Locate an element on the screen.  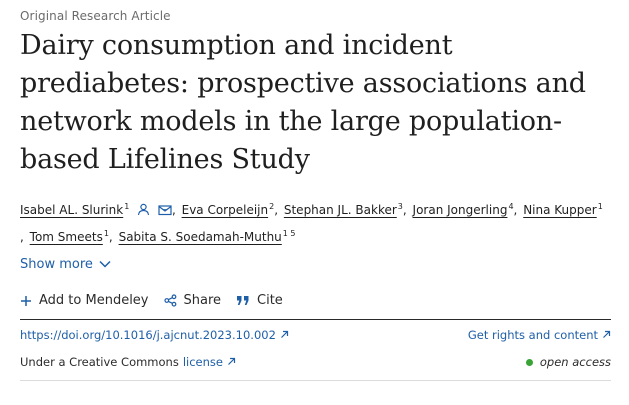
share-button: Share is located at coordinates (192, 300).